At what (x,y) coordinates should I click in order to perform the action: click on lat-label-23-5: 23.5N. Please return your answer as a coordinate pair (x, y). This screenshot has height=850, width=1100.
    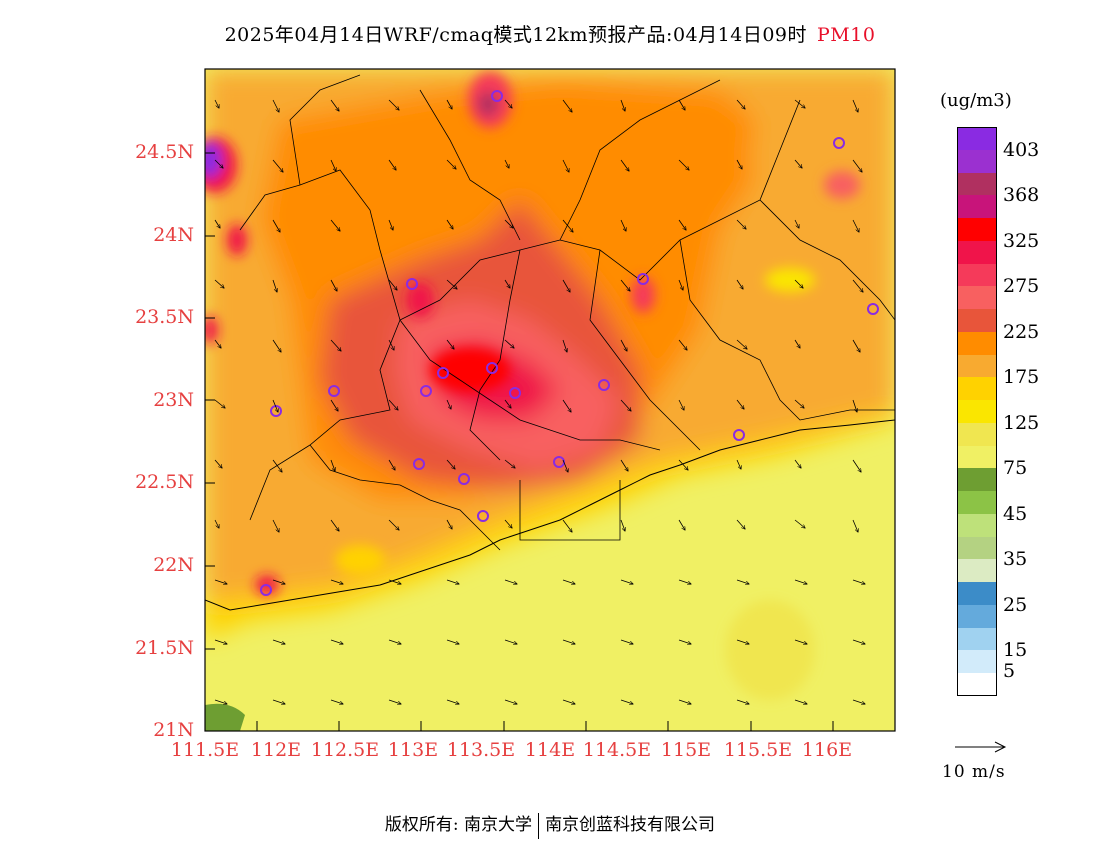
    Looking at the image, I should click on (164, 317).